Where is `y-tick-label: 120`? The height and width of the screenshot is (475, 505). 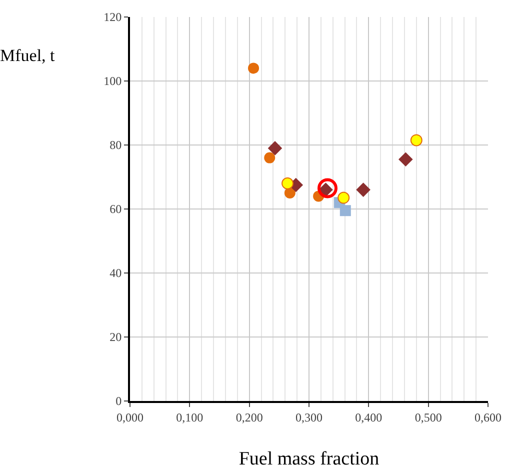 y-tick-label: 120 is located at coordinates (113, 17).